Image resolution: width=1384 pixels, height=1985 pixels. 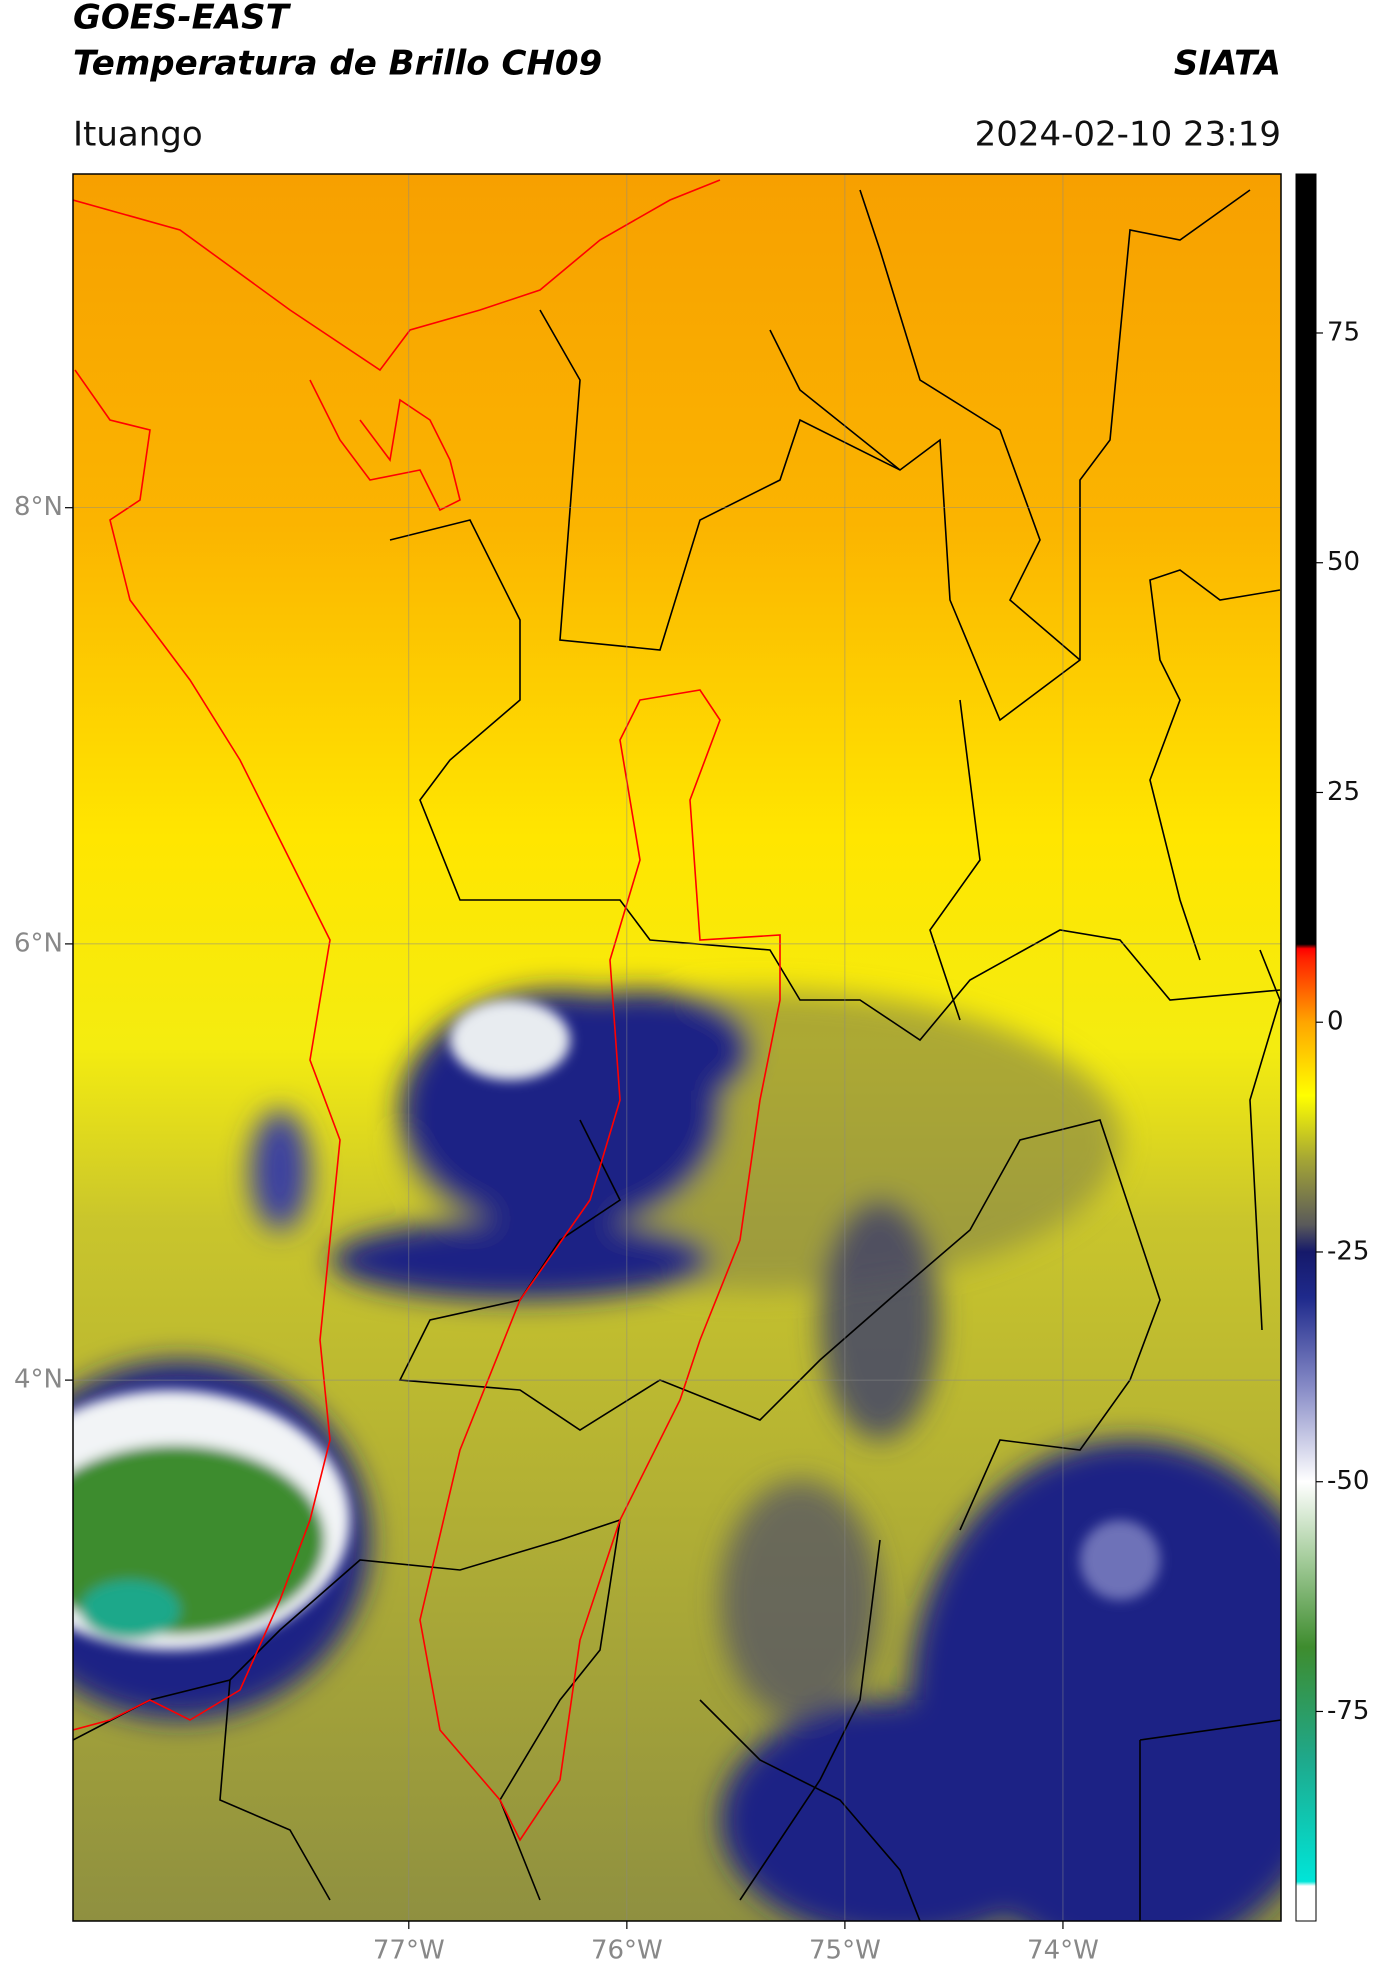 What do you see at coordinates (1348, 1251) in the screenshot?
I see `colorbar-tick-label: -25` at bounding box center [1348, 1251].